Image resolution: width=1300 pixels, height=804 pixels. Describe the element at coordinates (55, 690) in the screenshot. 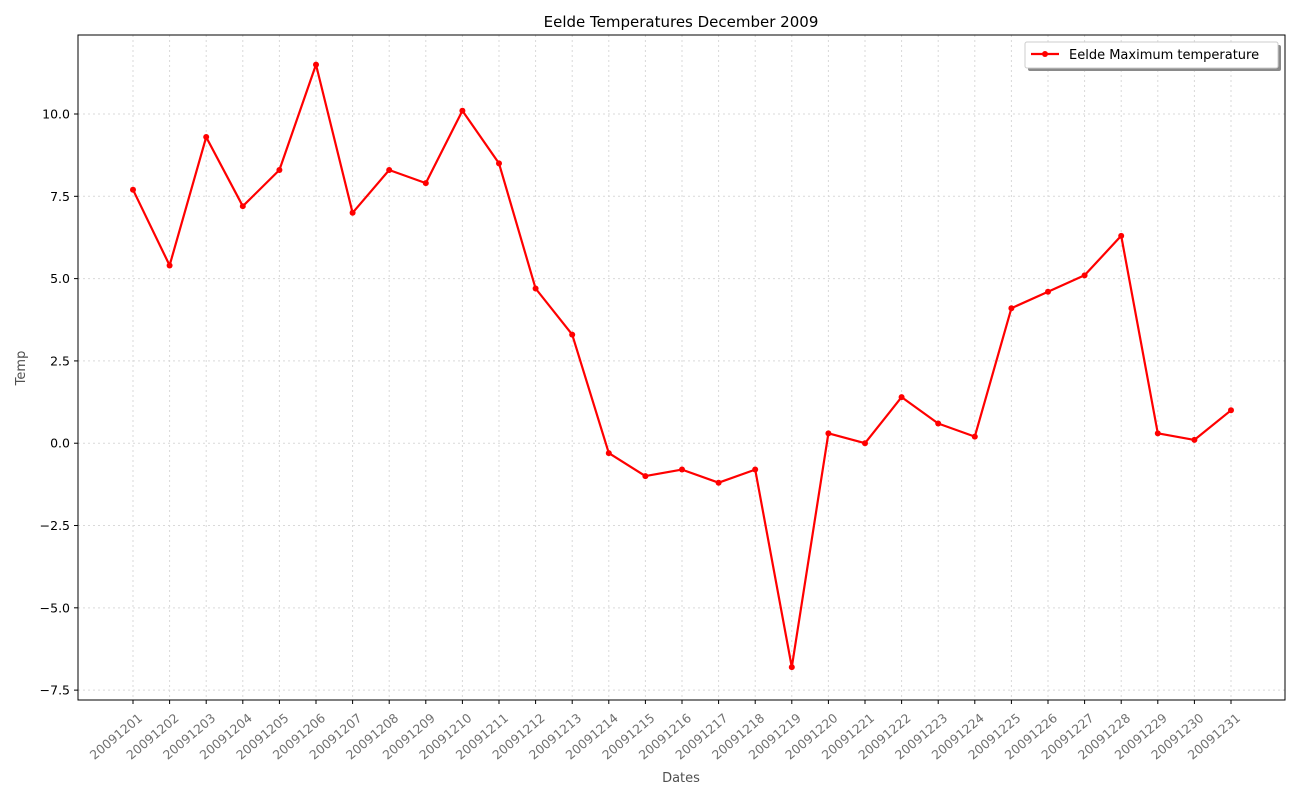

I see `y-tick-label: −7.5` at that location.